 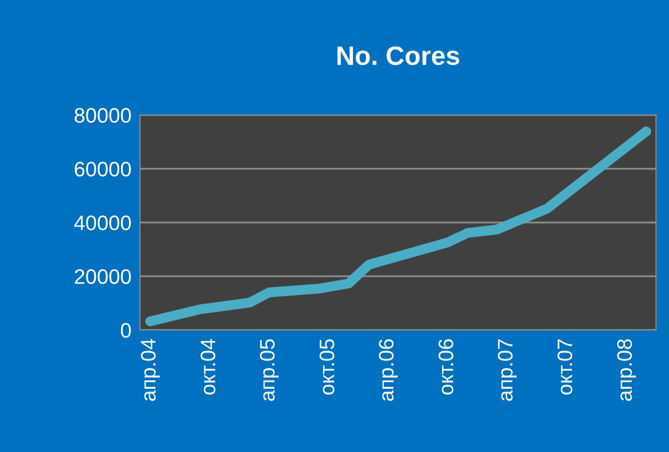 I want to click on x-tick-label: окт.05, so click(x=327, y=367).